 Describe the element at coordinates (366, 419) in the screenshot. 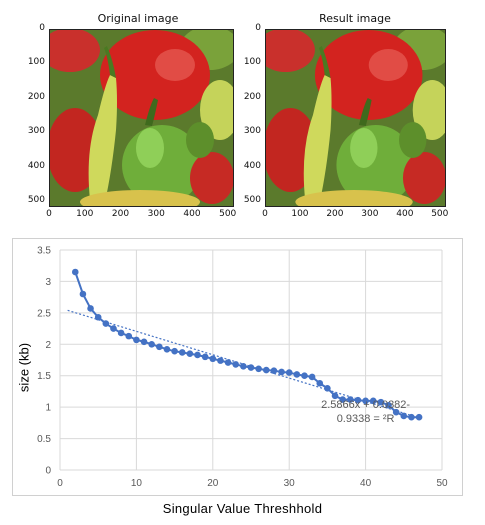

I see `trendline-annotation: 0.9338 = ²R` at that location.